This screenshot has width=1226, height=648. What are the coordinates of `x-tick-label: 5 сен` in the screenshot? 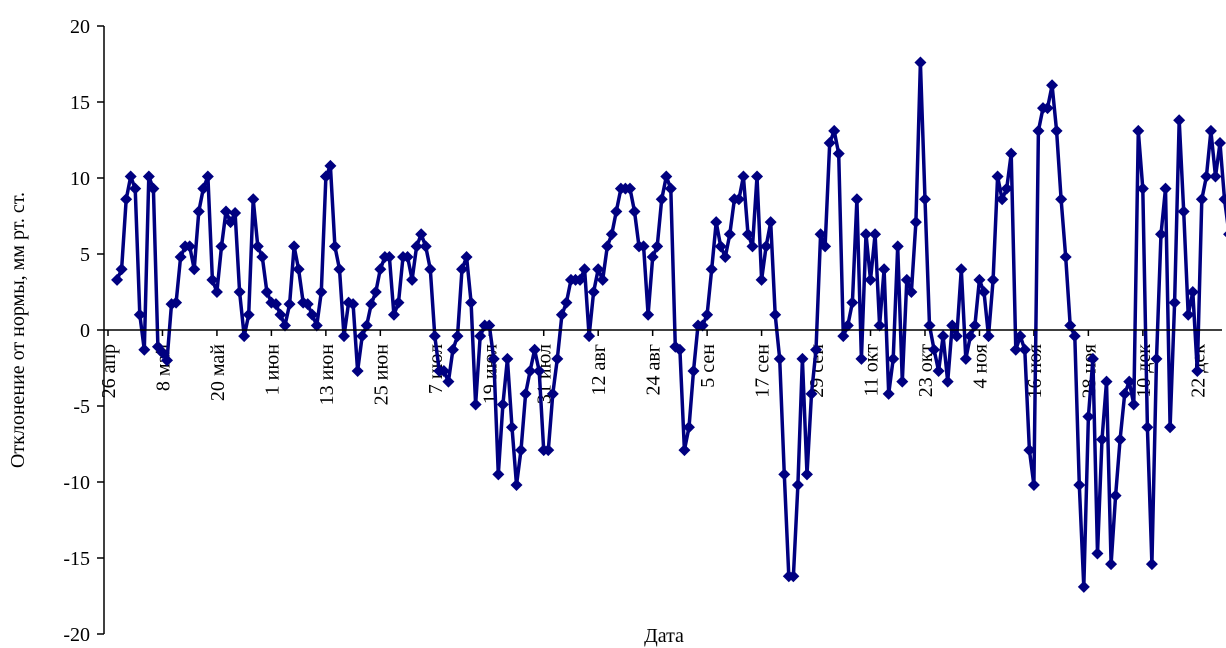 It's located at (708, 366).